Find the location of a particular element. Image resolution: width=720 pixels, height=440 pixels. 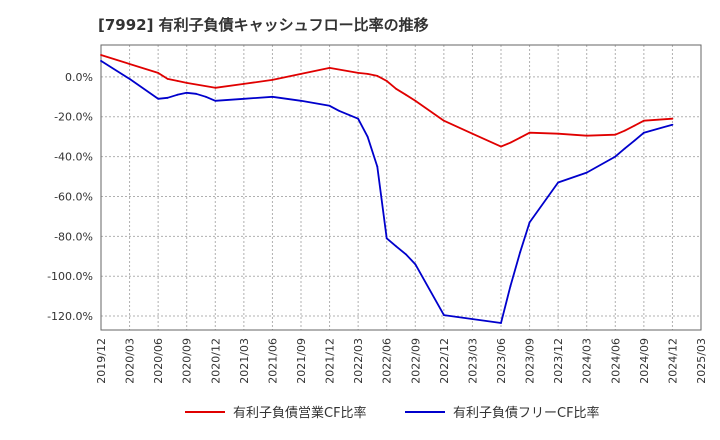

x-tick-label: 2021/03 is located at coordinates (244, 361).